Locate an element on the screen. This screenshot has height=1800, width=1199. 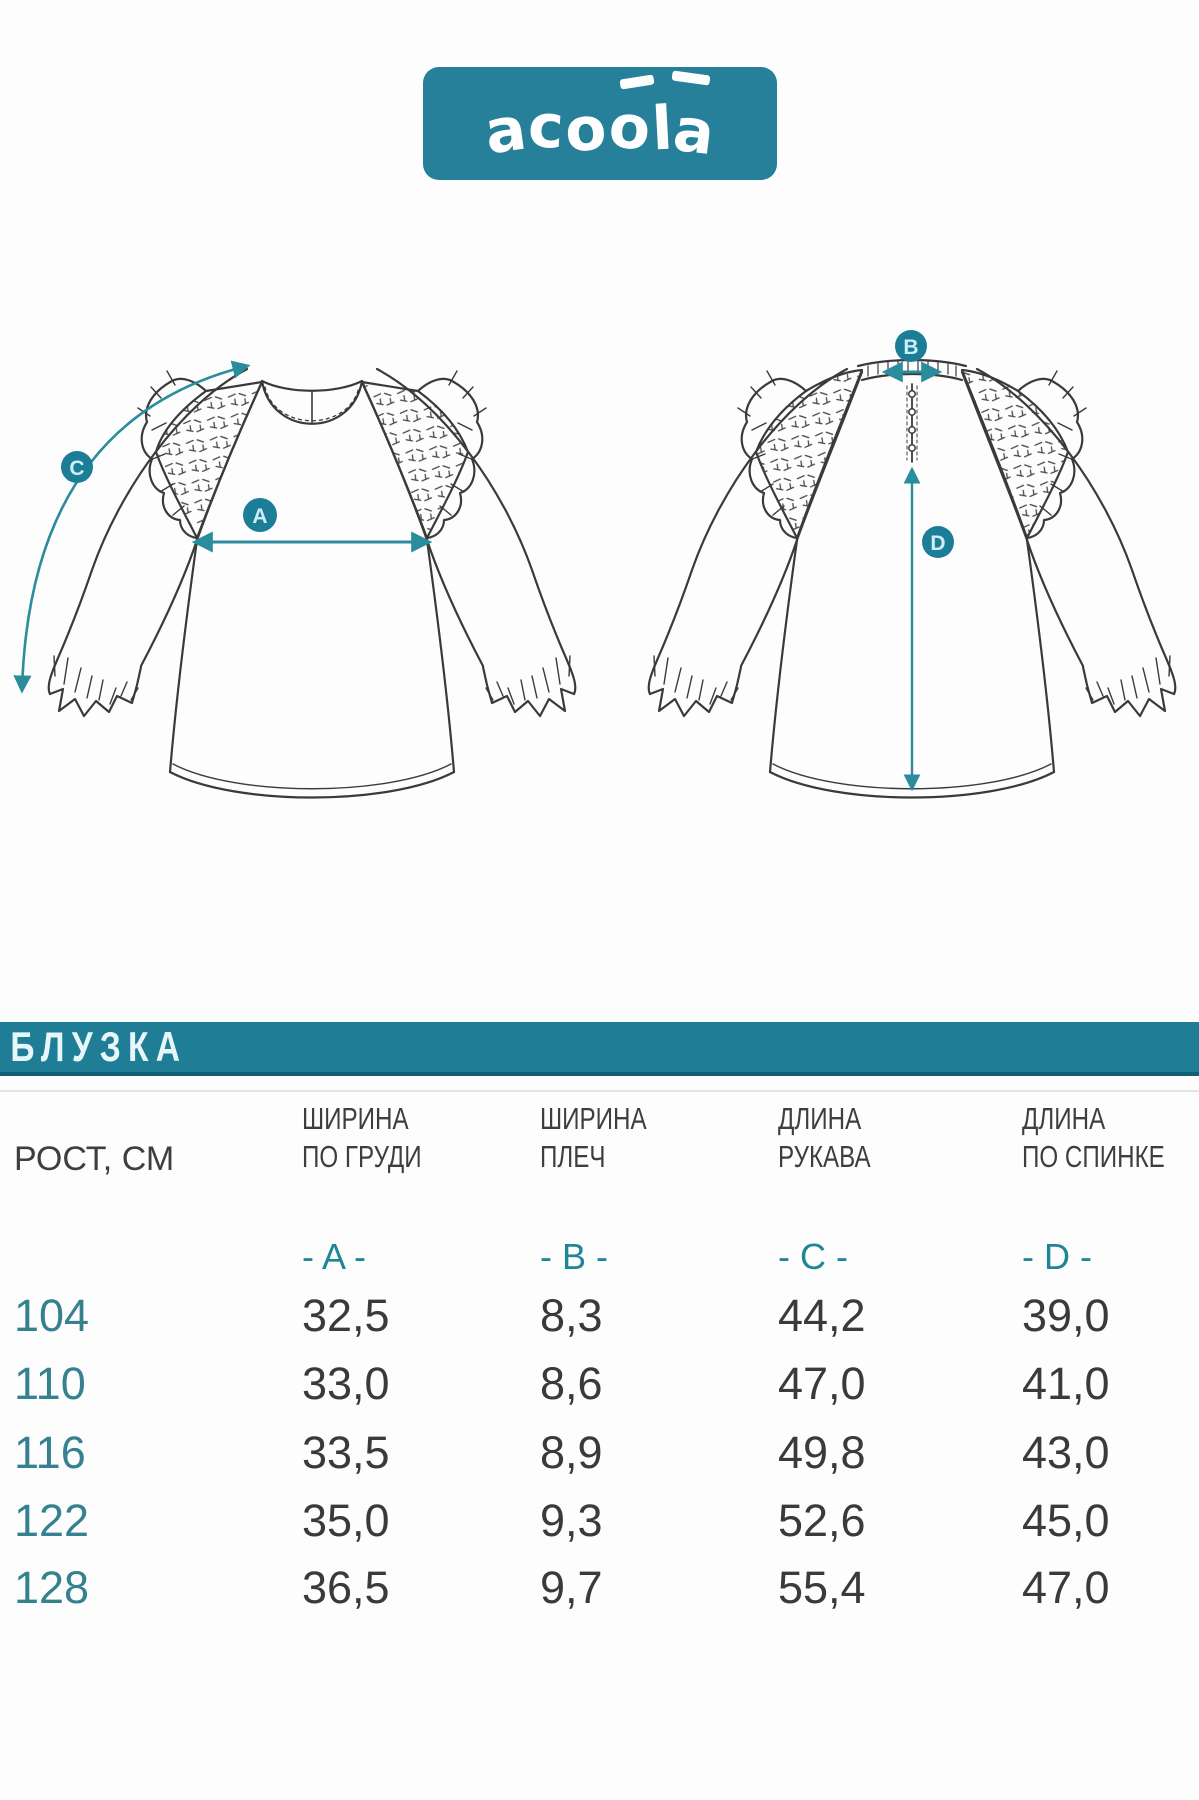
badge-a-circle is located at coordinates (260, 515).